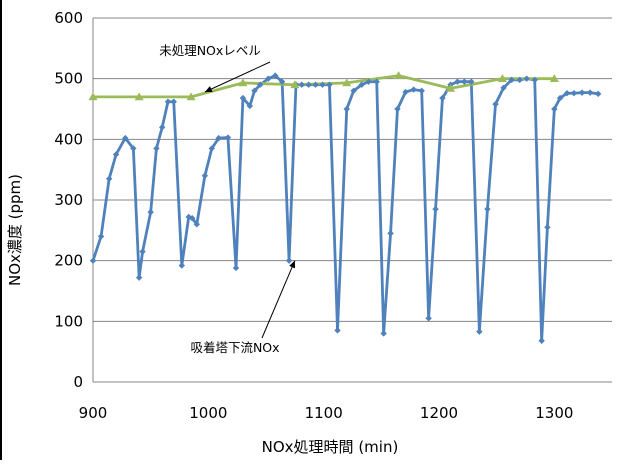  What do you see at coordinates (439, 413) in the screenshot?
I see `x-tick-label-1200: 1200` at bounding box center [439, 413].